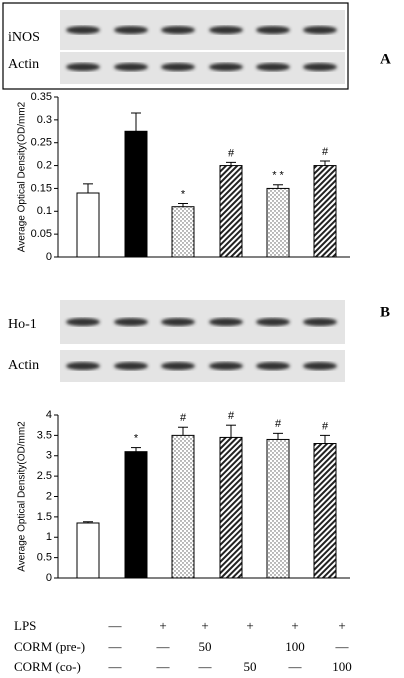  I want to click on y-tick-label: 2.5, so click(44, 476).